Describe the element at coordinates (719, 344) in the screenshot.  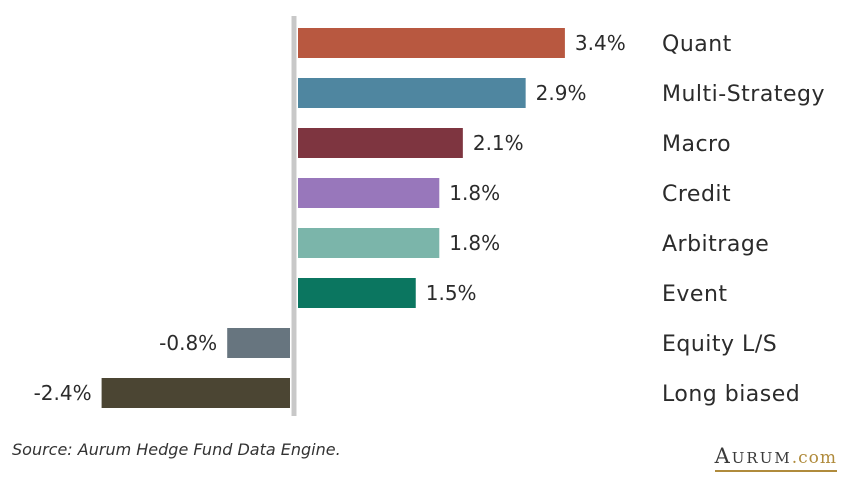
I see `category-label: Equity L/S` at that location.